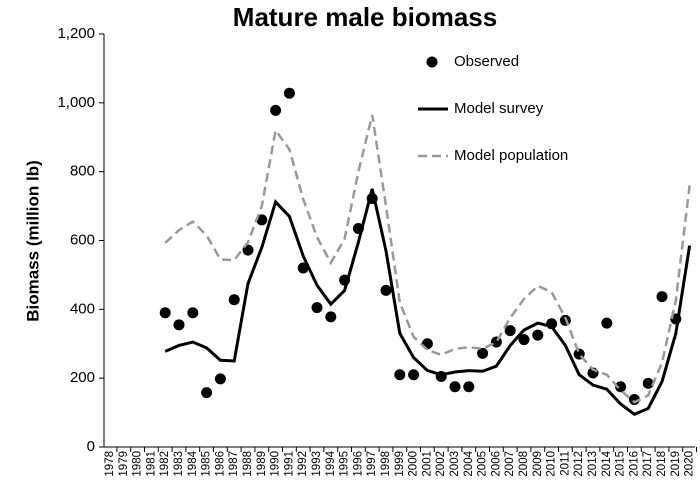  Describe the element at coordinates (82, 171) in the screenshot. I see `y-tick-label: 800` at that location.